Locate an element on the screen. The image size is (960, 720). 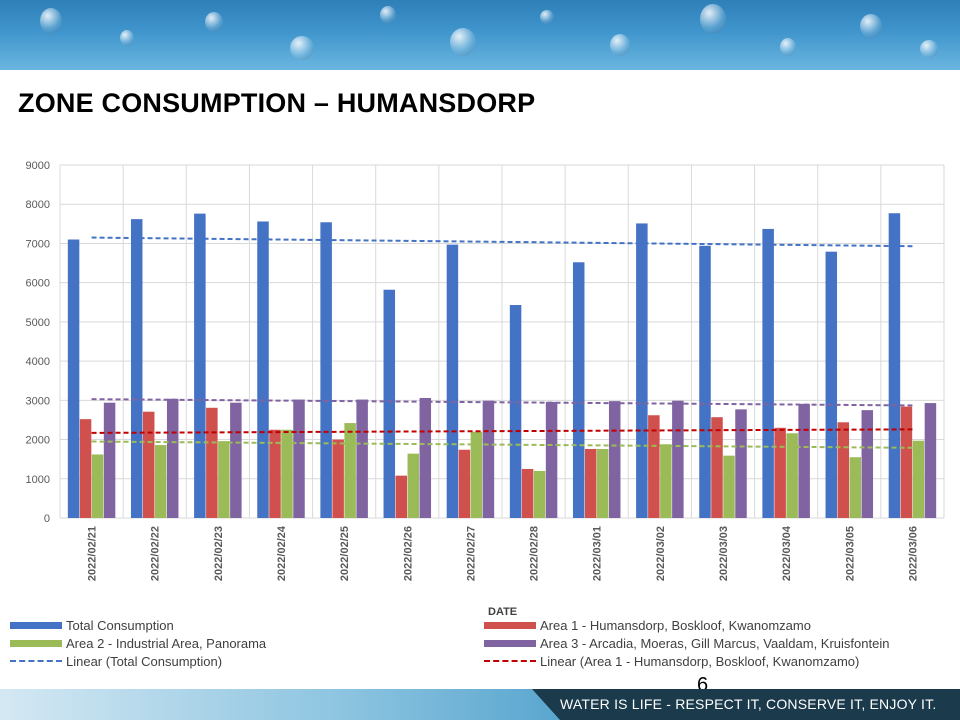
x-tick-label: 2022/03/06 is located at coordinates (913, 553).